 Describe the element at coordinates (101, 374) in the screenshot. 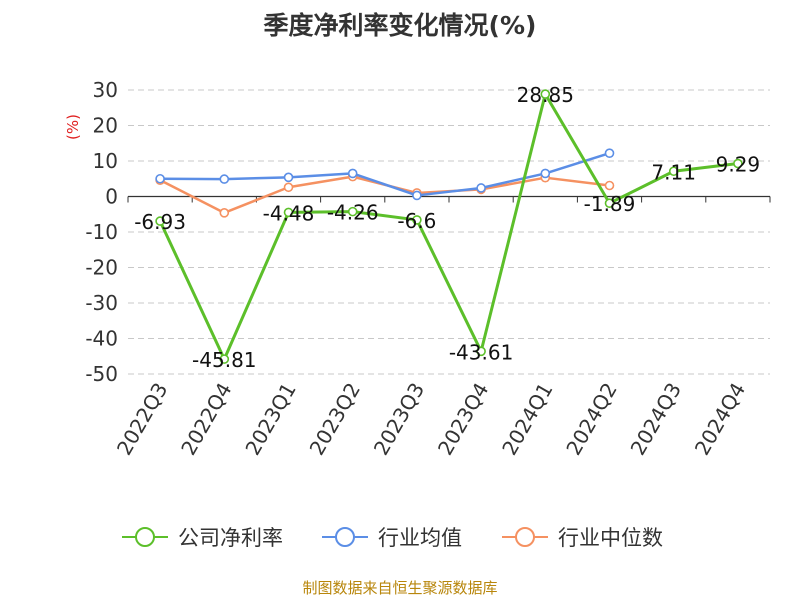

I see `y-tick-label: -50` at that location.